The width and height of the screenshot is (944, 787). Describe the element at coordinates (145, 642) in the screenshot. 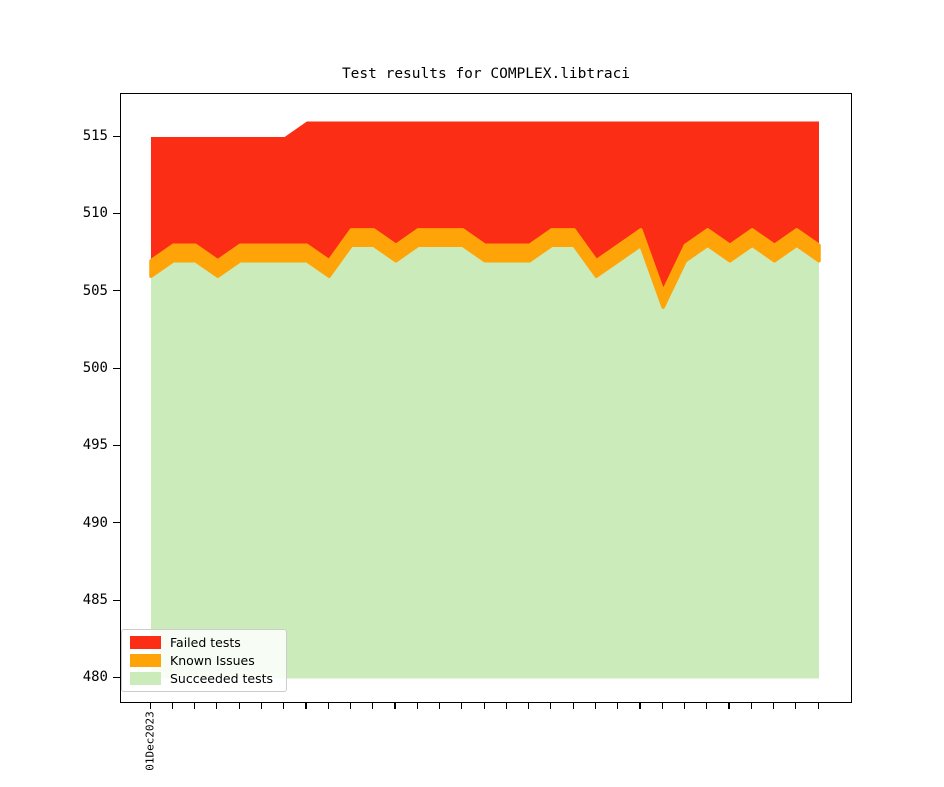

I see `legend-swatch-failed-tests` at that location.